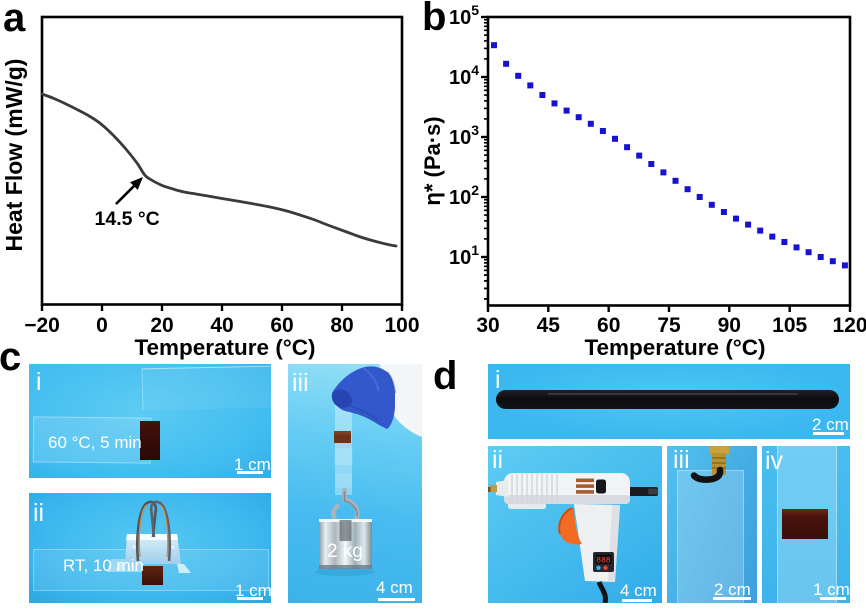 The image size is (866, 611). I want to click on svg-text: 888, so click(603, 561).